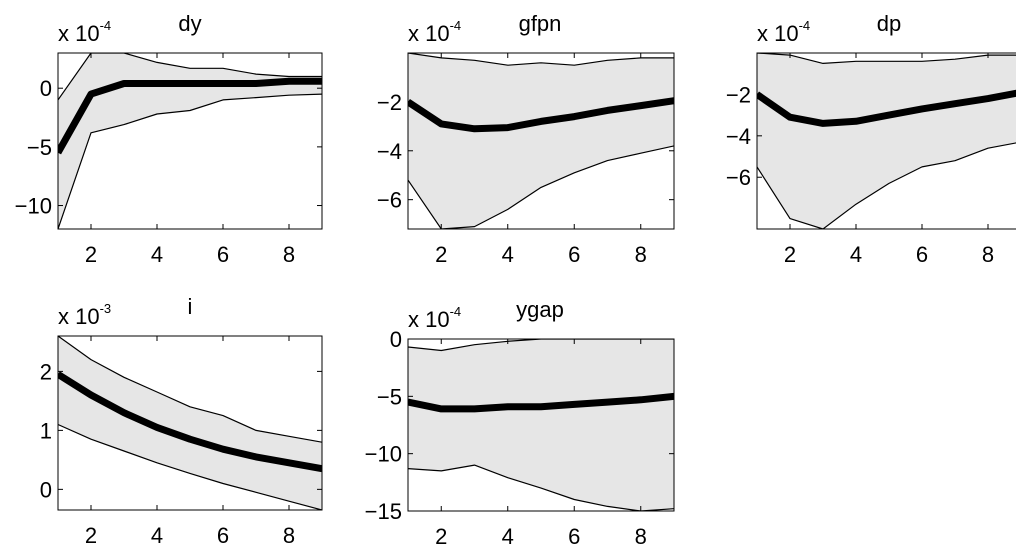 The height and width of the screenshot is (554, 1016). What do you see at coordinates (91, 535) in the screenshot?
I see `i-x-tick-label: 2` at bounding box center [91, 535].